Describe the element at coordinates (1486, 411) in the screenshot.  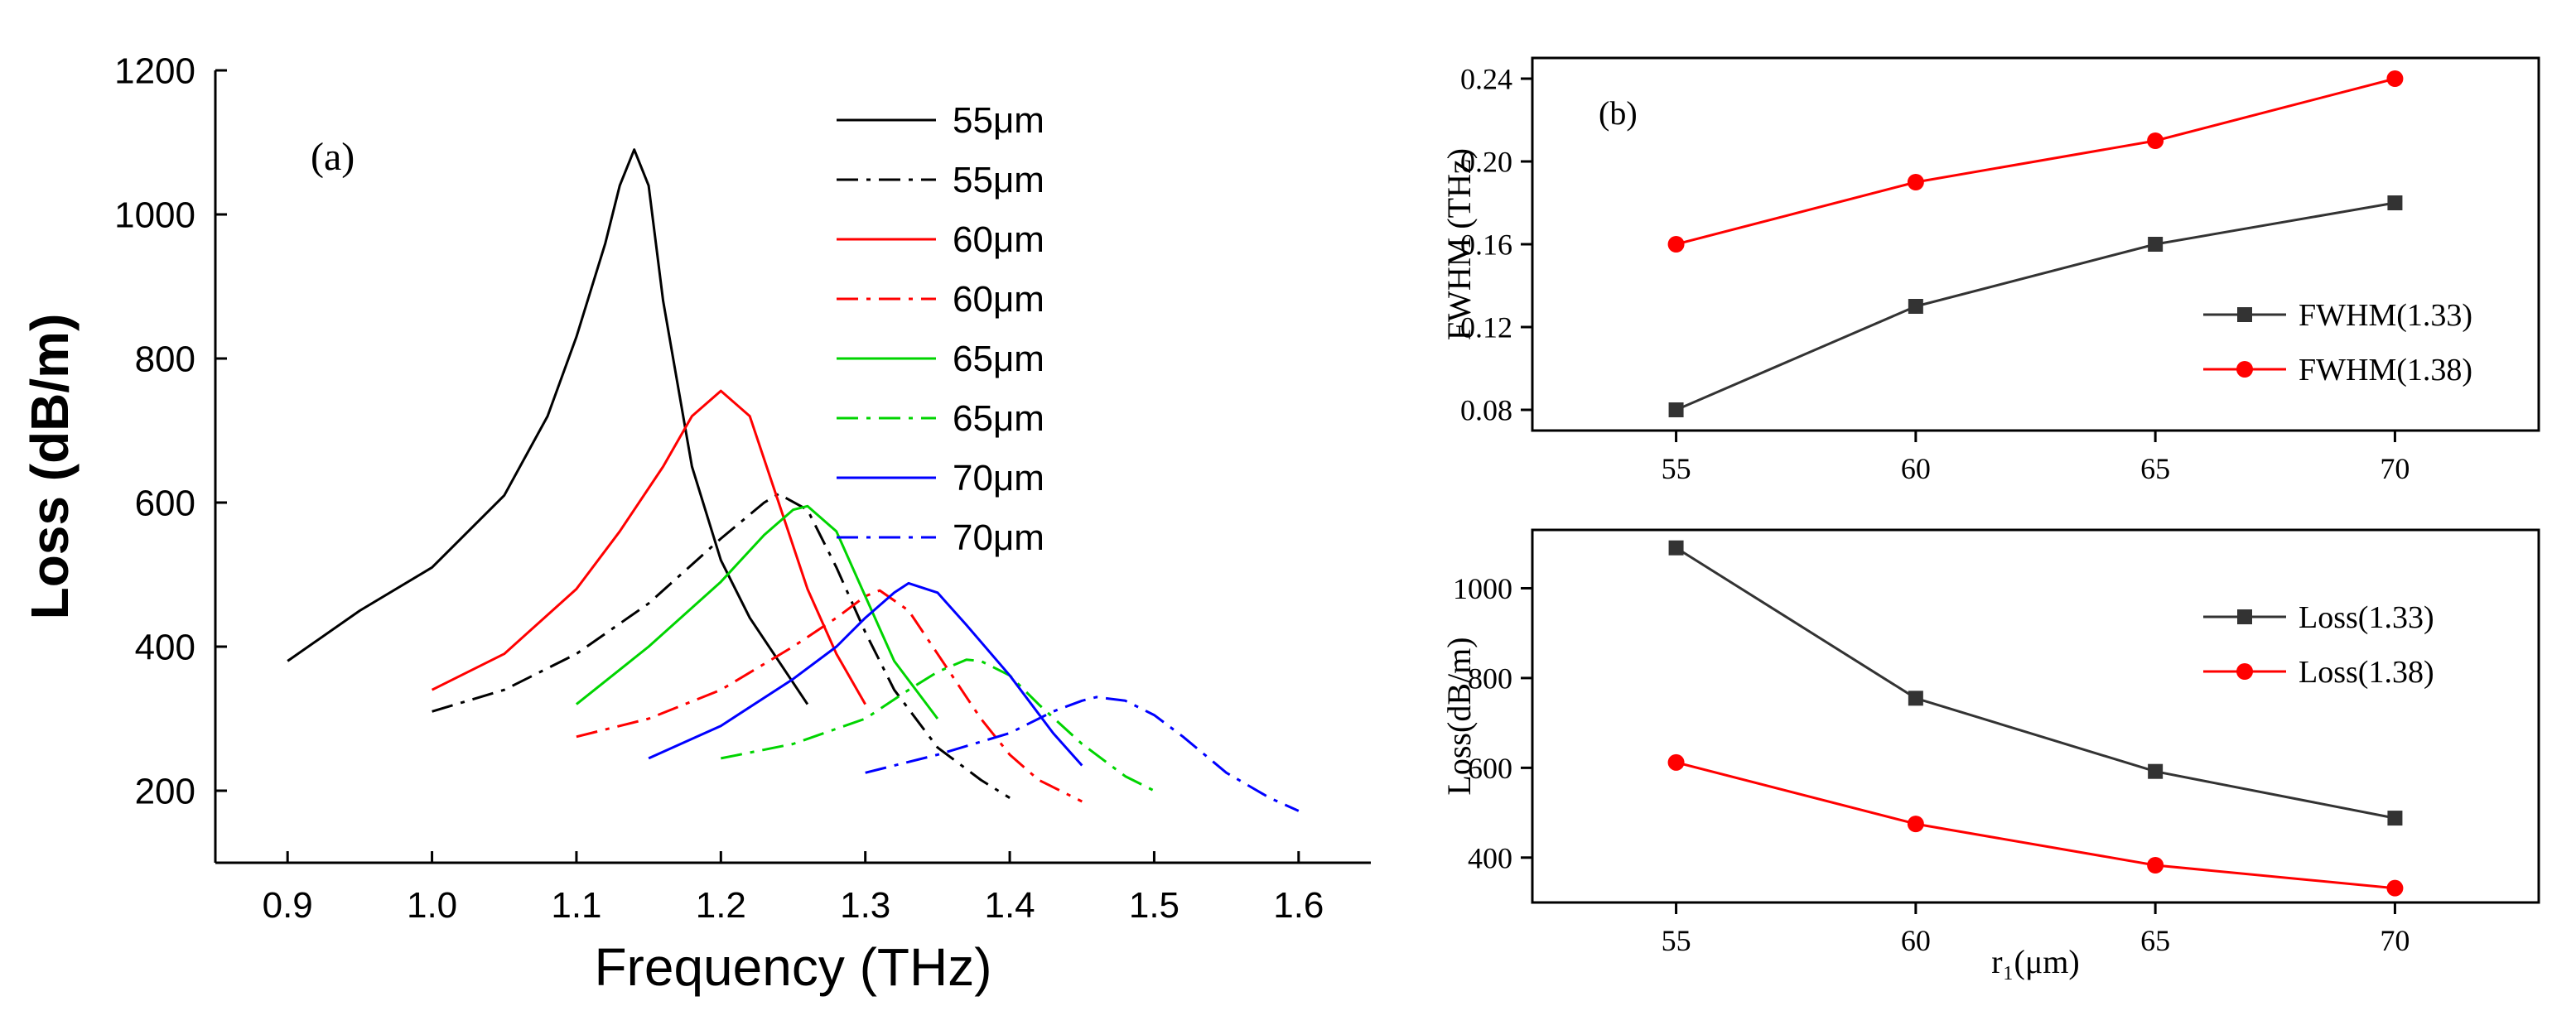
I see `y-tick-label: 0.08` at that location.